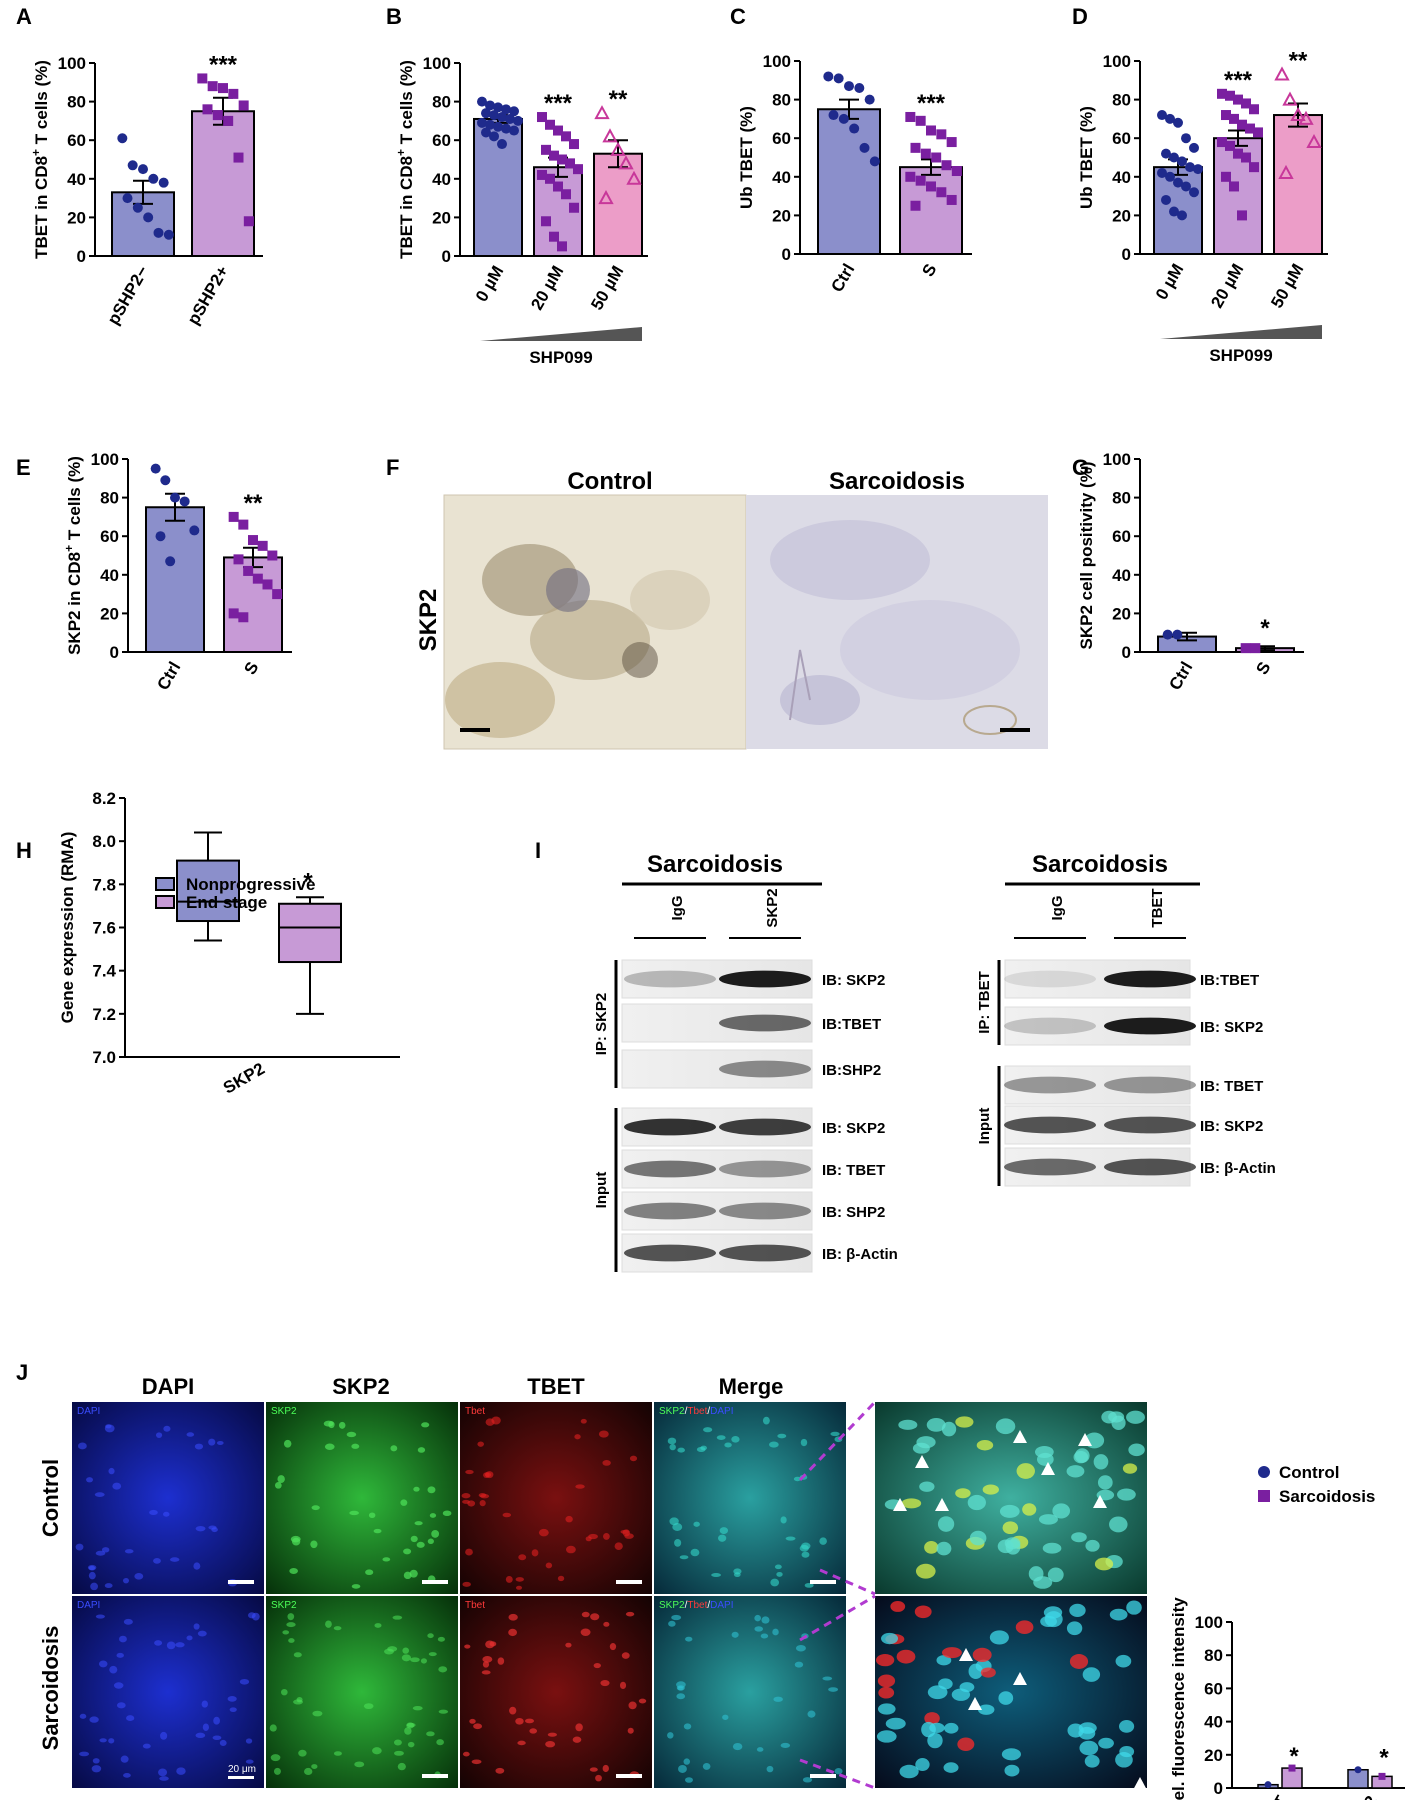  Describe the element at coordinates (242, 1769) in the screenshot. I see `if-scale-label: 20 μm` at that location.